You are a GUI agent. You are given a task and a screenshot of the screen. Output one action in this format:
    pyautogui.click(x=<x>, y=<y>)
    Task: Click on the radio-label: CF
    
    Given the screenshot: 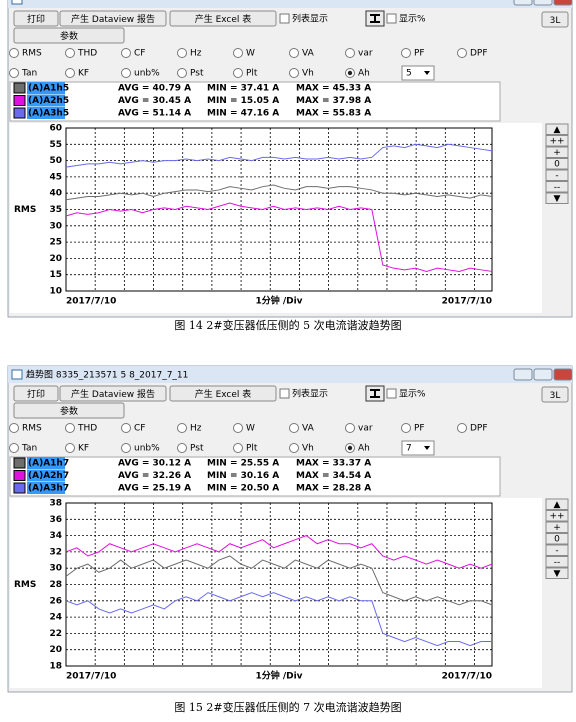 What is the action you would take?
    pyautogui.click(x=139, y=429)
    